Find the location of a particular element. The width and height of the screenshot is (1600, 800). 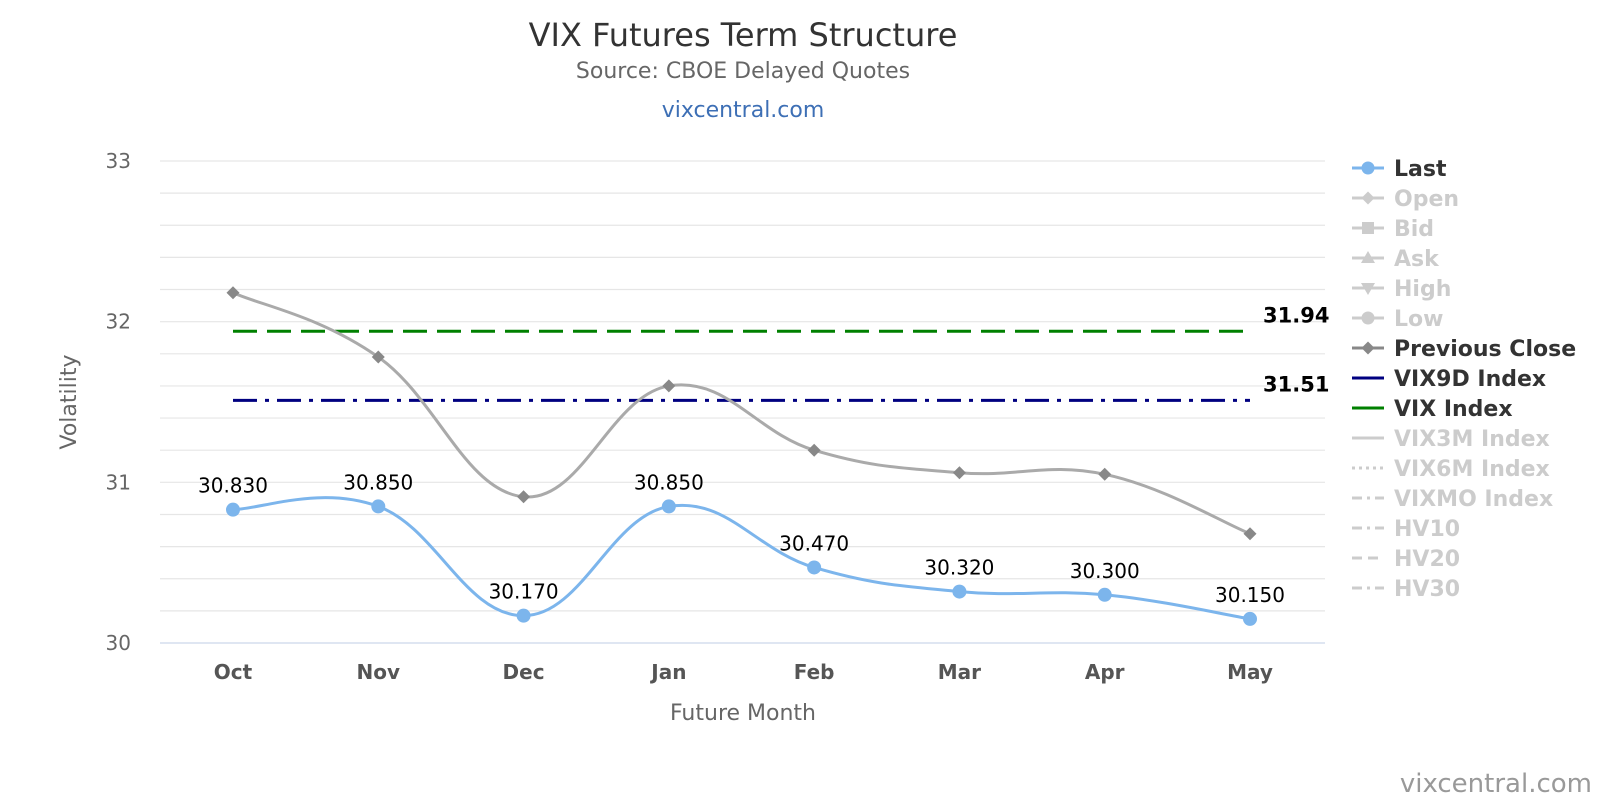

legend-item-last: Last is located at coordinates (1399, 169).